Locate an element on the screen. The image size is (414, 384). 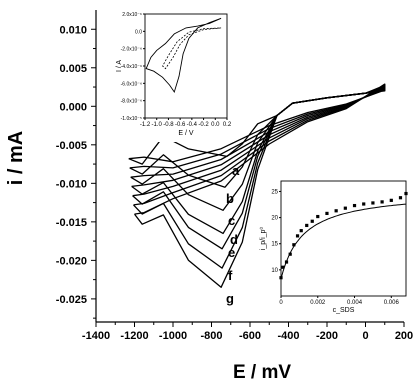
y-tick-label: -0.005 is located at coordinates (71, 146).